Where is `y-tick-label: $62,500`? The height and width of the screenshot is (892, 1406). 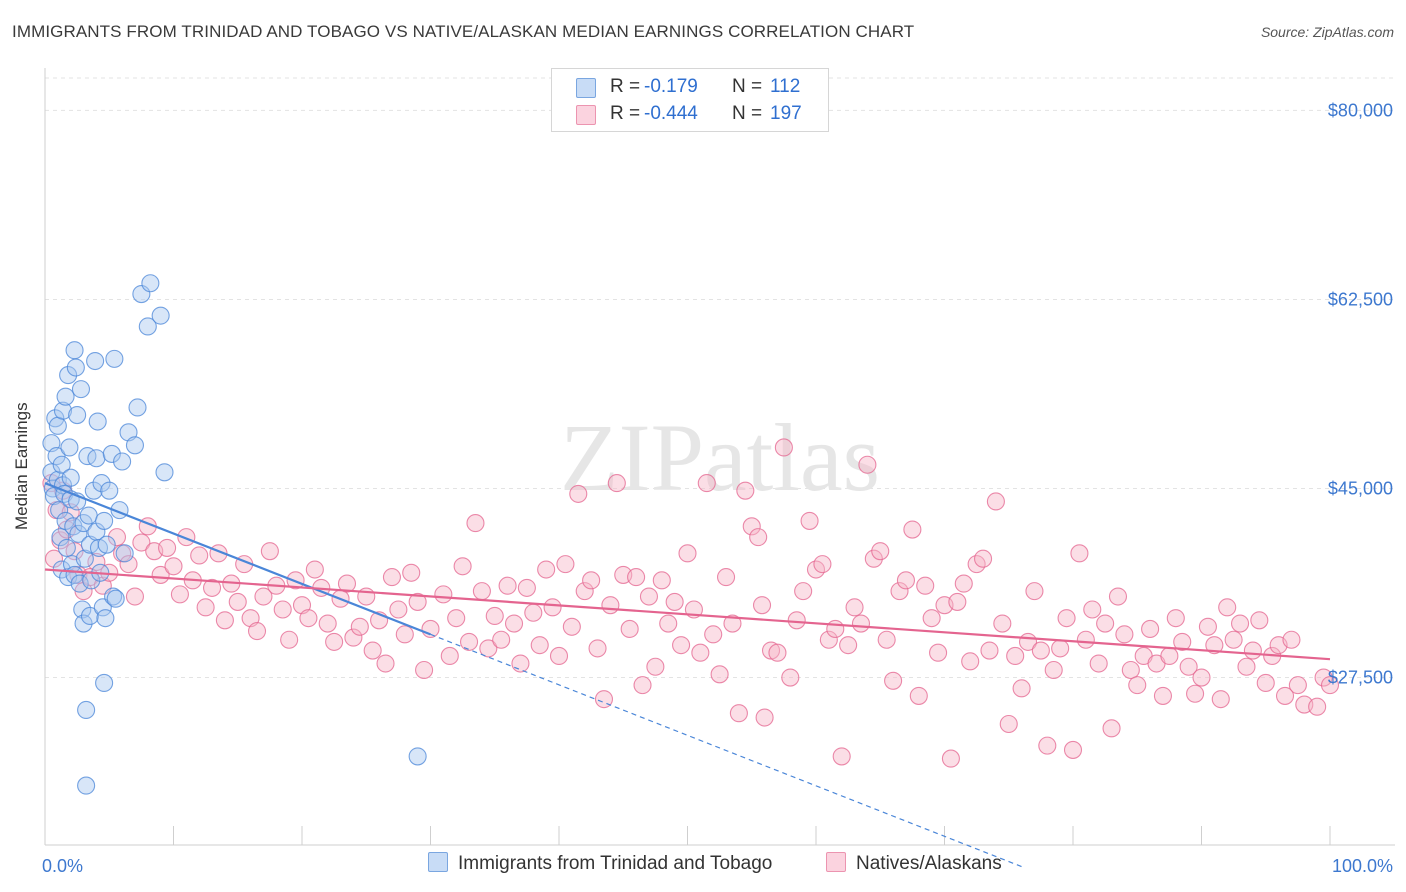
y-tick-label: $62,500 is located at coordinates (1360, 299).